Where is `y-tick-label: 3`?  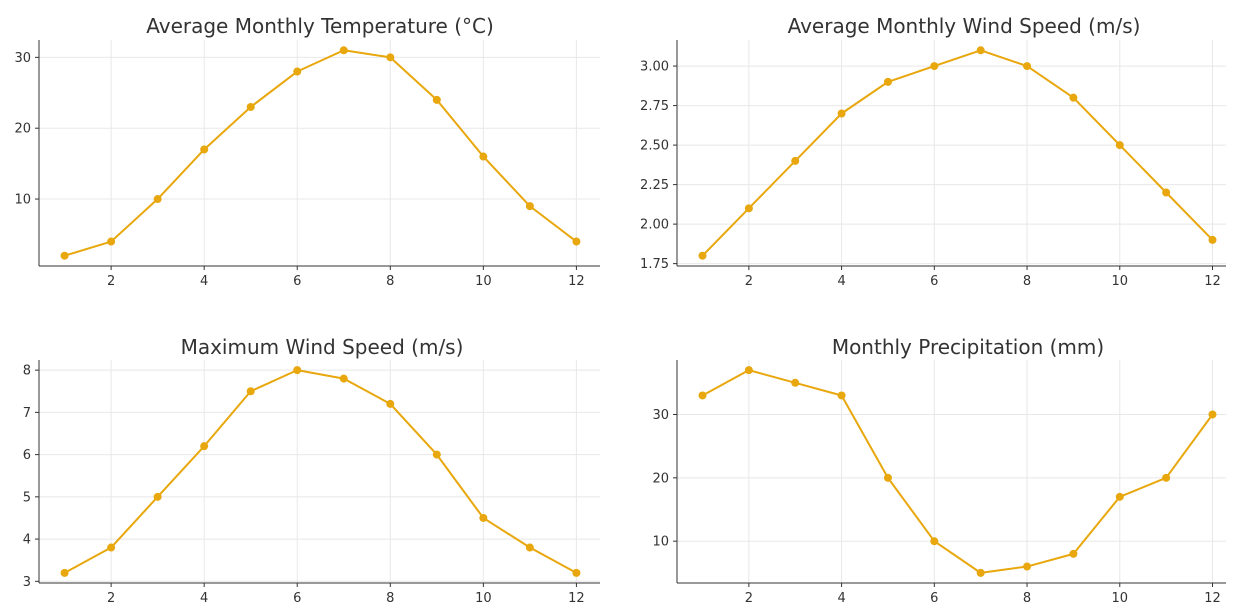 y-tick-label: 3 is located at coordinates (27, 582).